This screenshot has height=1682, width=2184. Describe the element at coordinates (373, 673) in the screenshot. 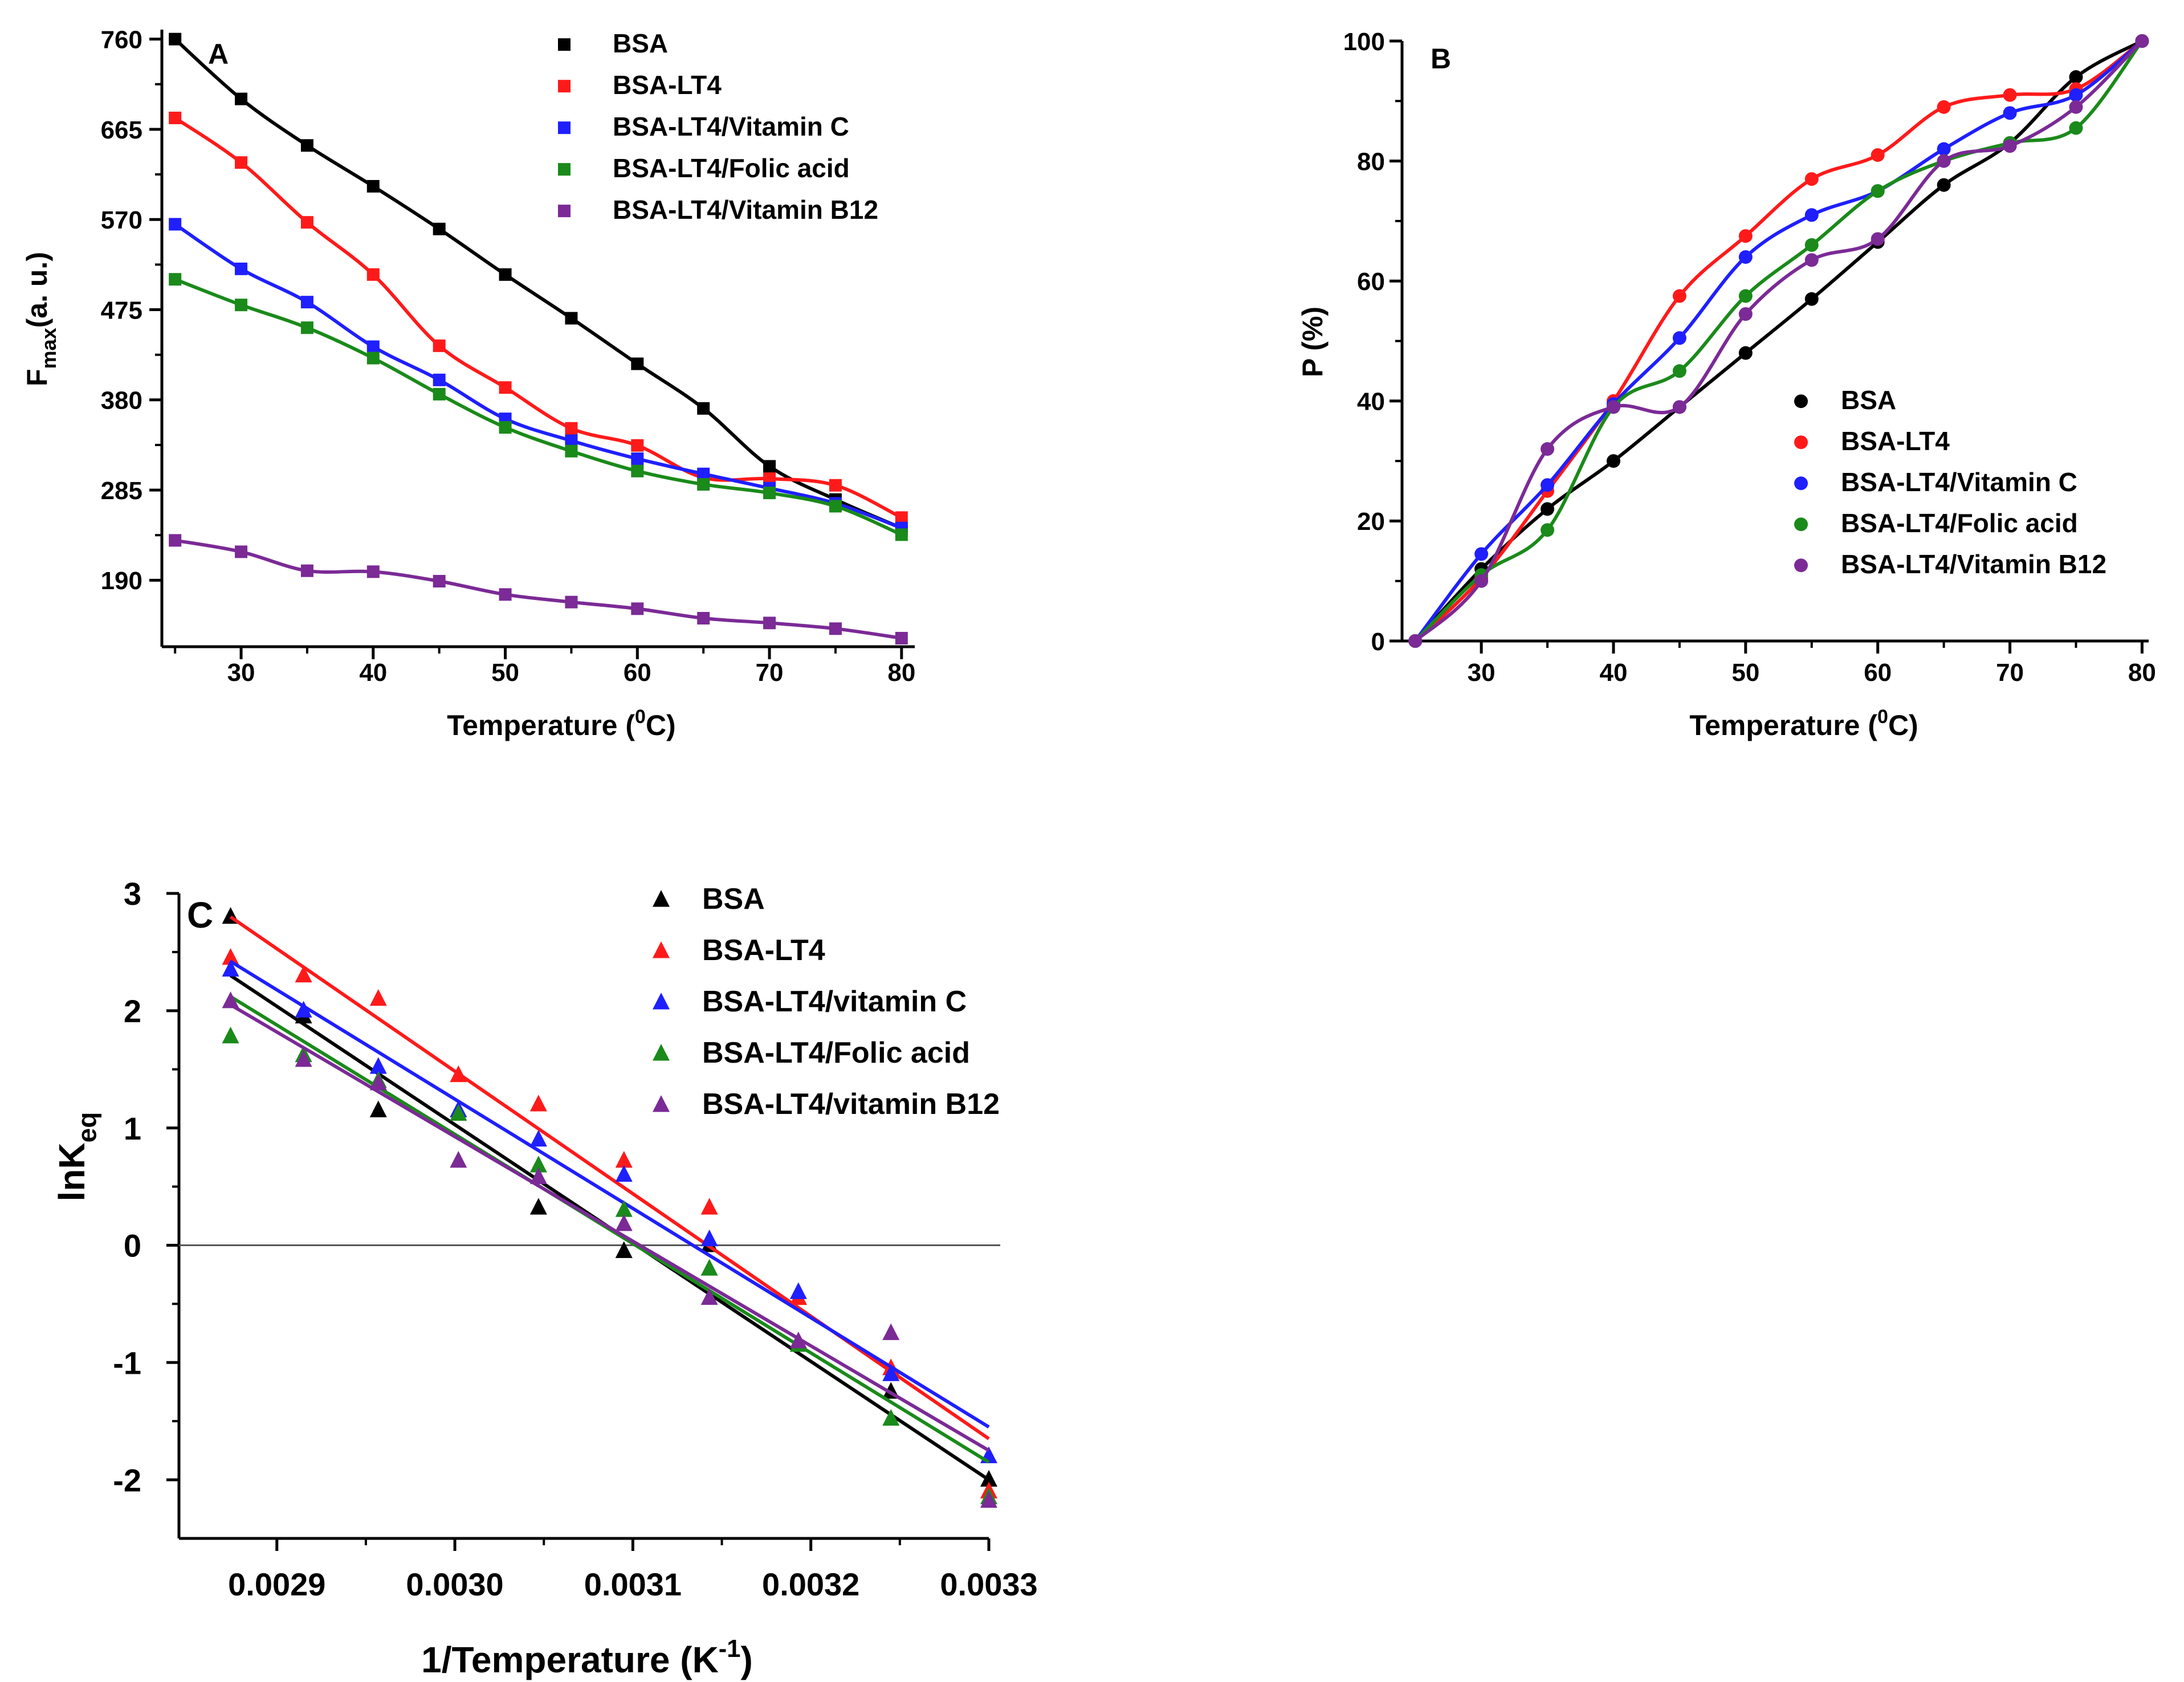

I see `x-tick-label: 40` at that location.